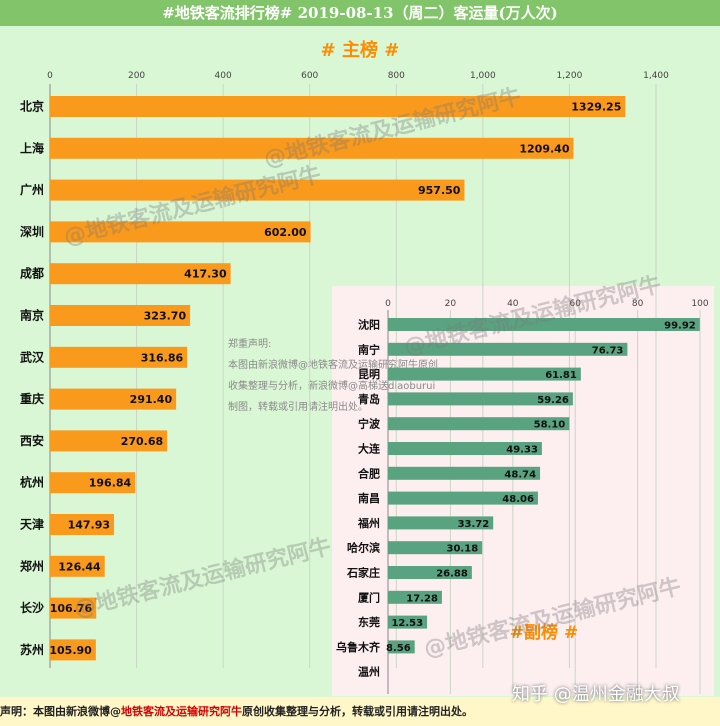 The image size is (720, 726). Describe the element at coordinates (439, 190) in the screenshot. I see `data-label: 957.50` at that location.